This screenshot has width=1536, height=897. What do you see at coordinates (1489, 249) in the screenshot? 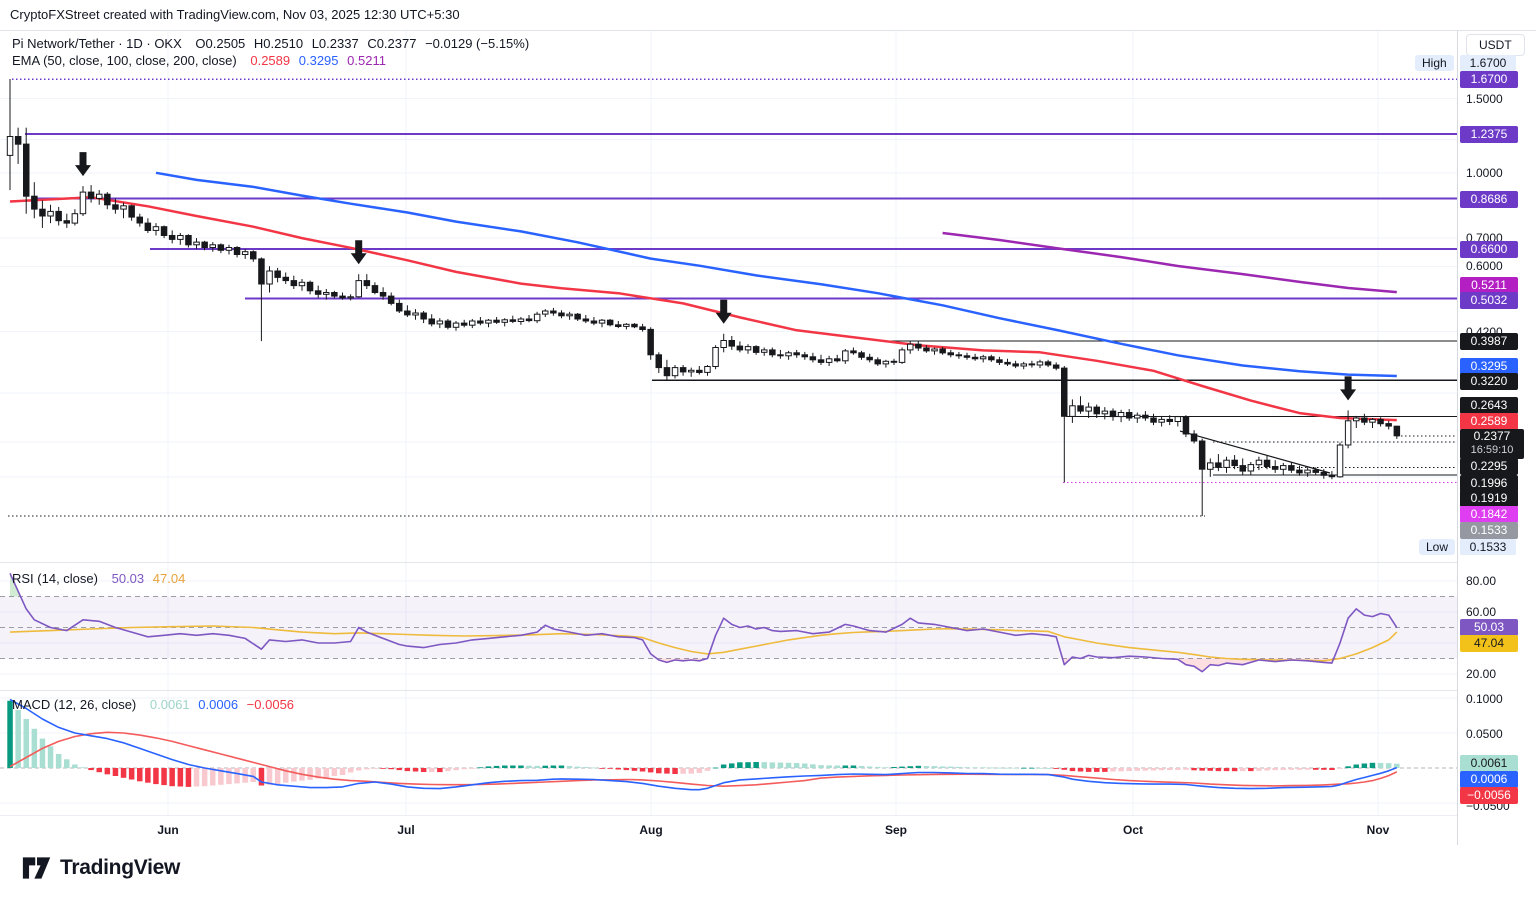
I see `price-badge: 0.6600` at bounding box center [1489, 249].